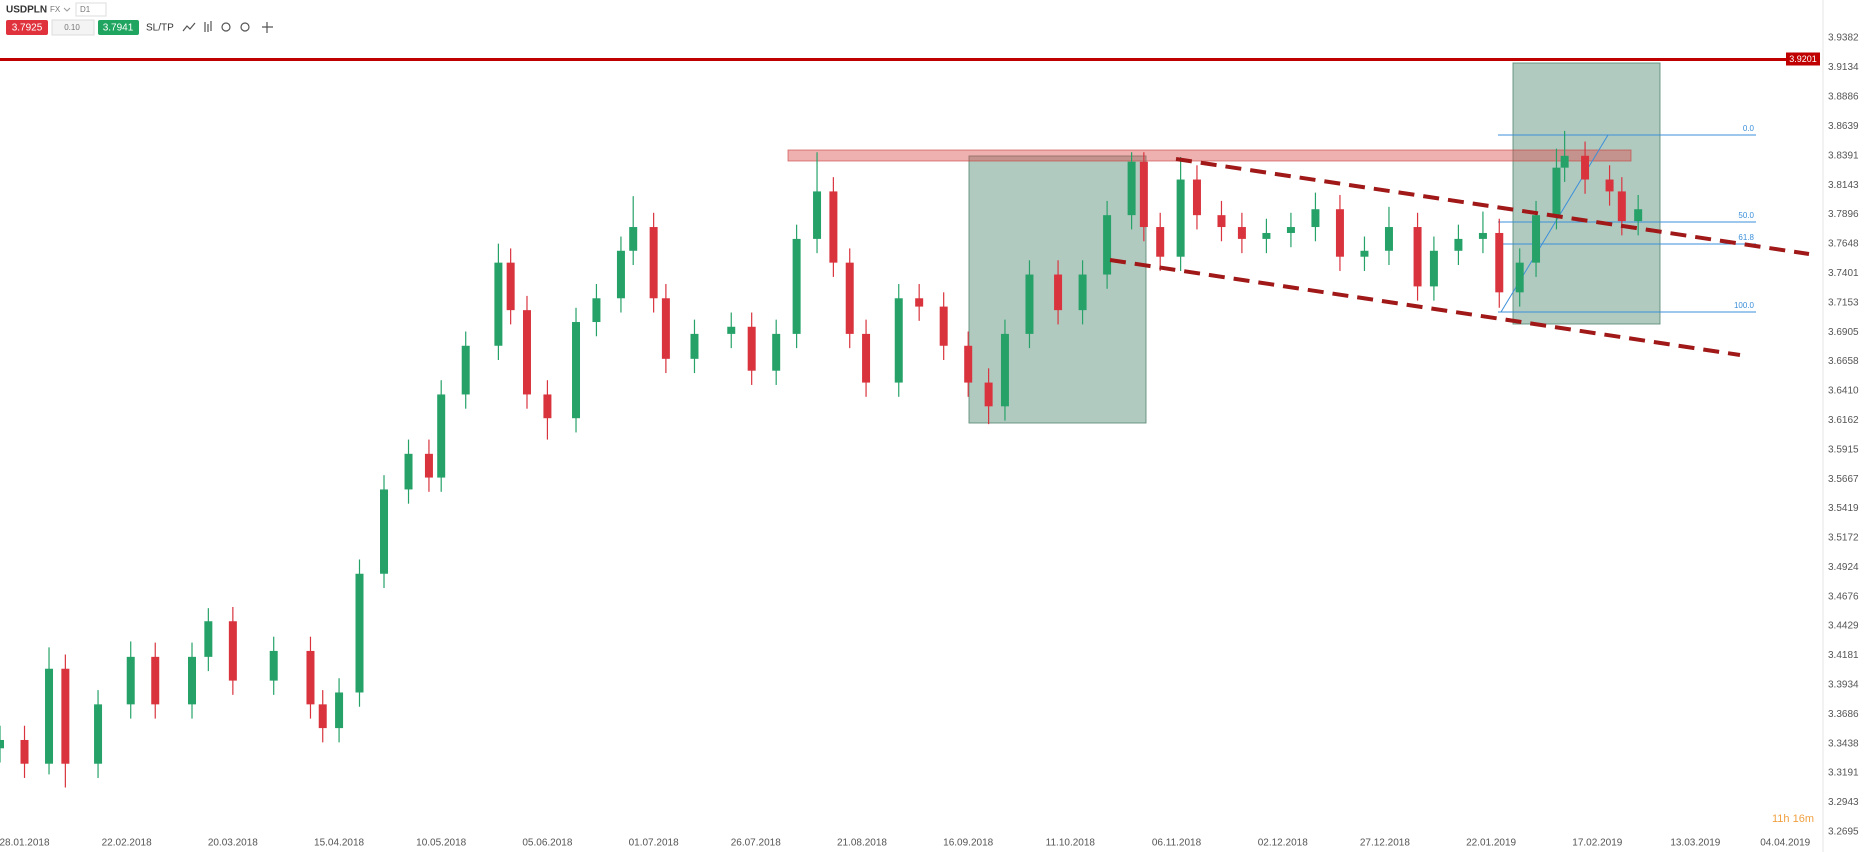 This screenshot has width=1872, height=852. What do you see at coordinates (67, 9) in the screenshot?
I see `dropdown` at bounding box center [67, 9].